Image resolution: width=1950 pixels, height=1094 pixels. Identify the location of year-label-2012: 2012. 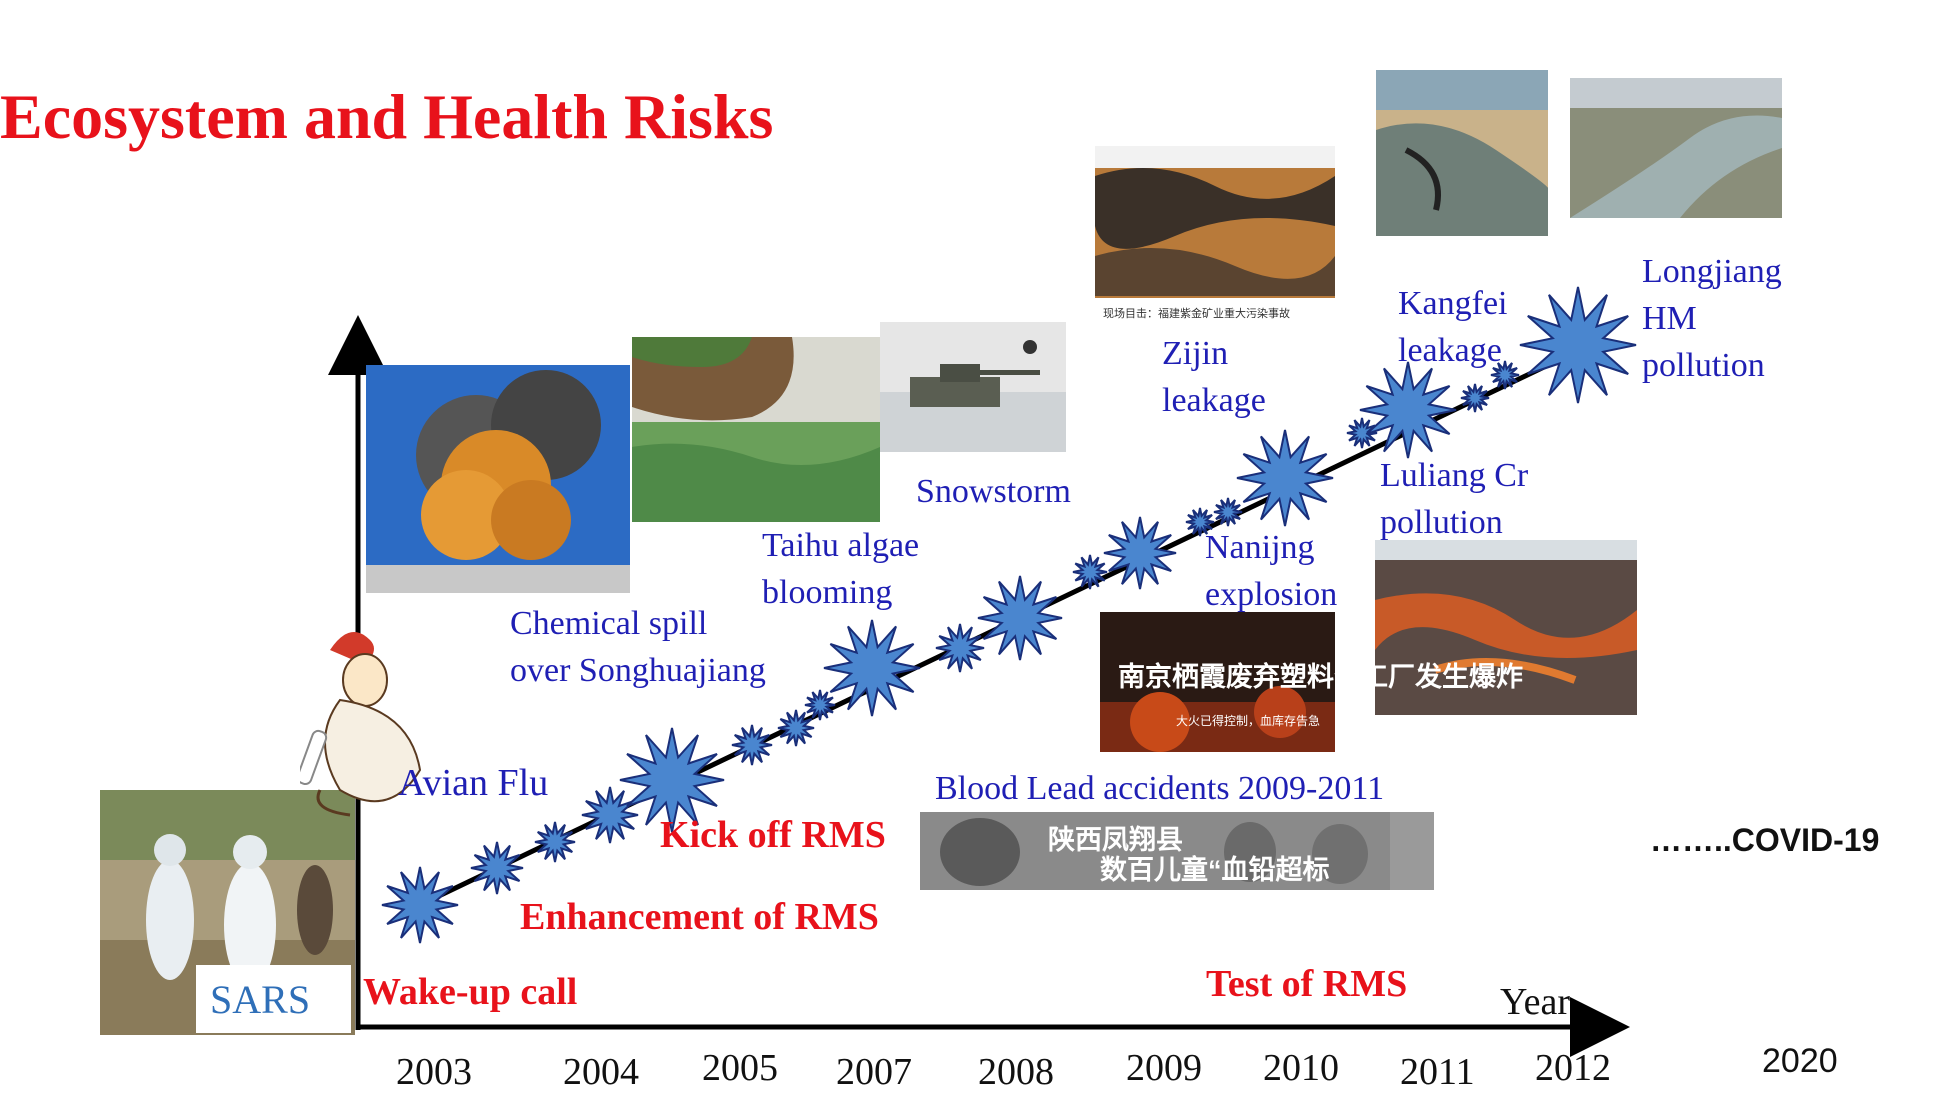
(1573, 1068).